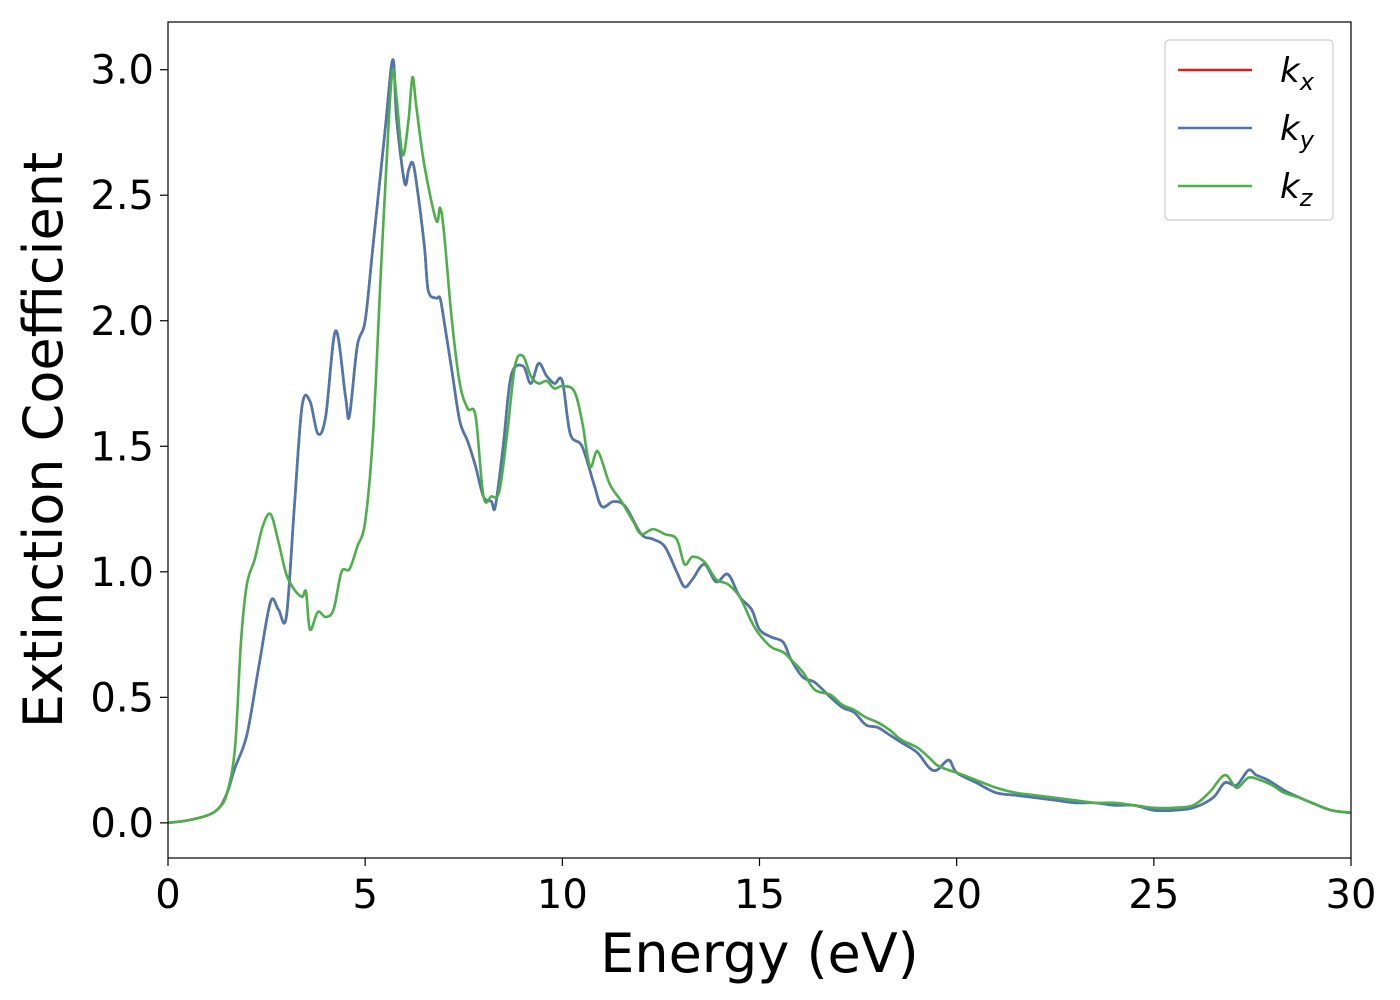  What do you see at coordinates (1297, 189) in the screenshot?
I see `legend-label: kz` at bounding box center [1297, 189].